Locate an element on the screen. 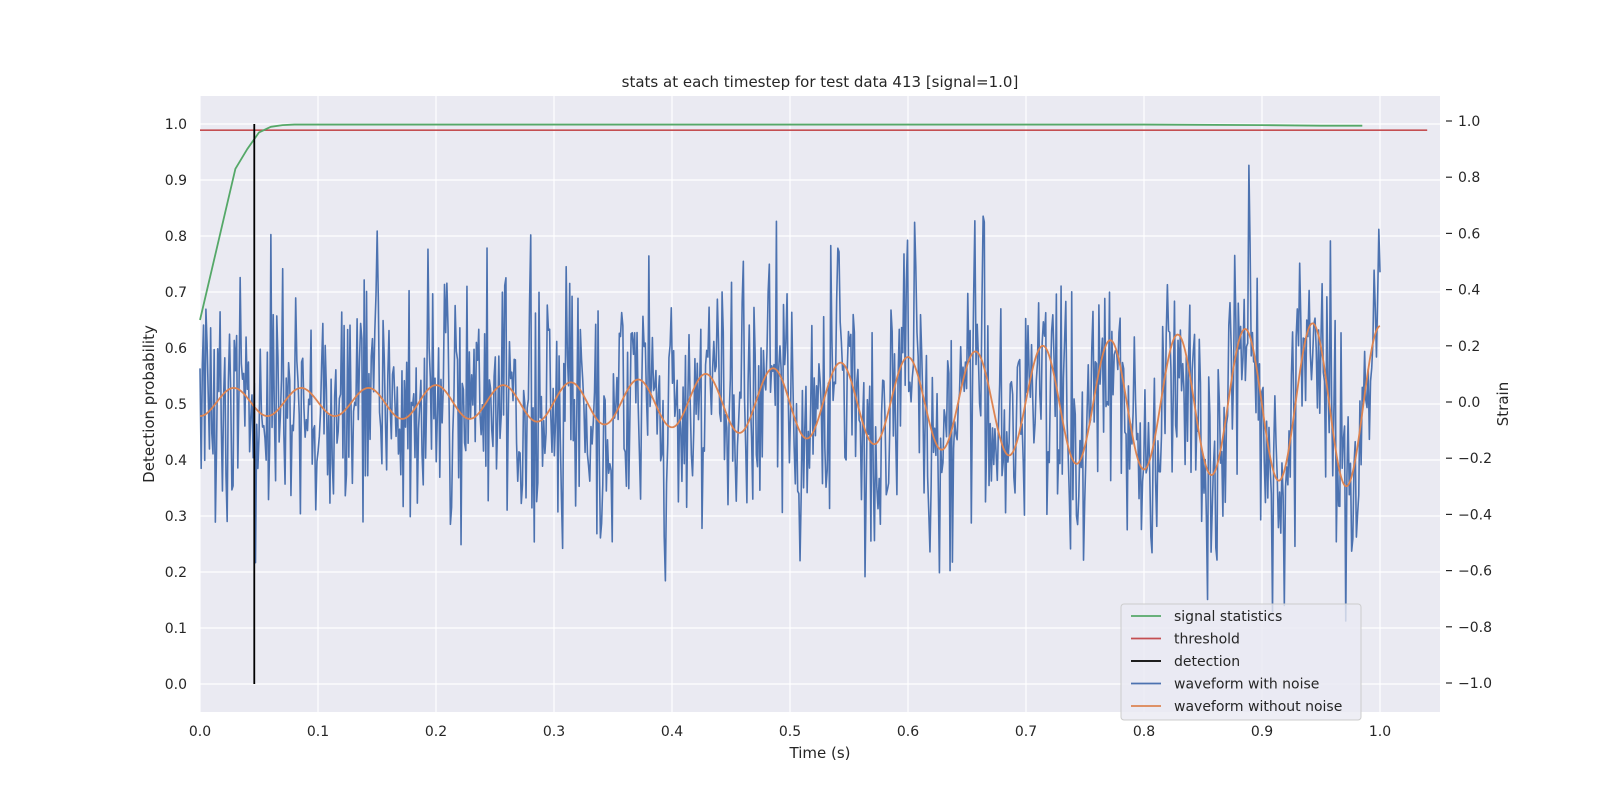 The image size is (1600, 800). legend-label: waveform with noise is located at coordinates (1246, 685).